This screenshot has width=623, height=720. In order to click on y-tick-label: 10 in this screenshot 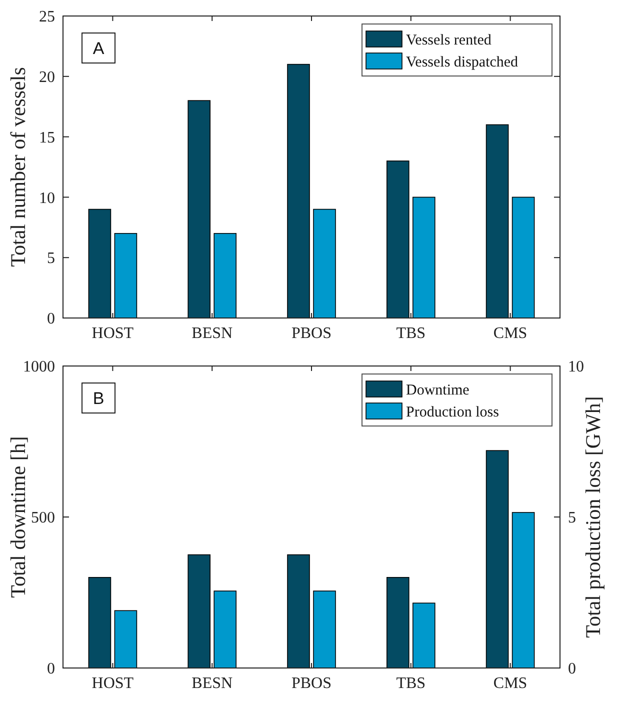, I will do `click(47, 198)`.